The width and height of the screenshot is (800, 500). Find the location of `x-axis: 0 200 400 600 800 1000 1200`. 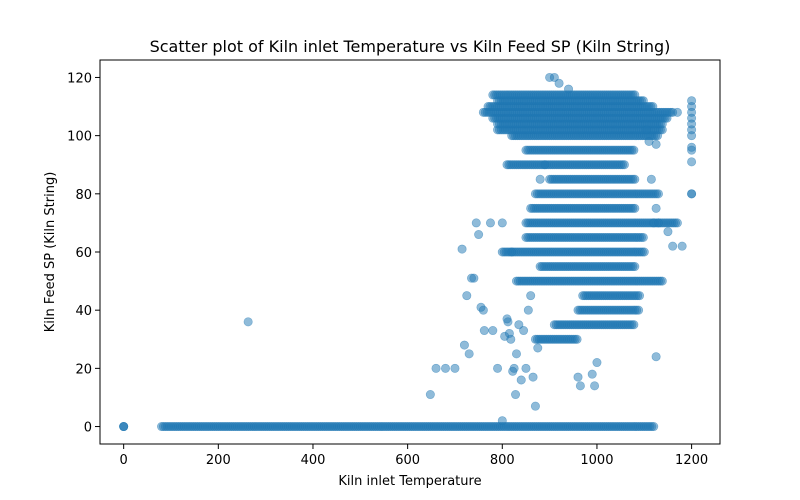

x-axis: 0 200 400 600 800 1000 1200 is located at coordinates (414, 456).